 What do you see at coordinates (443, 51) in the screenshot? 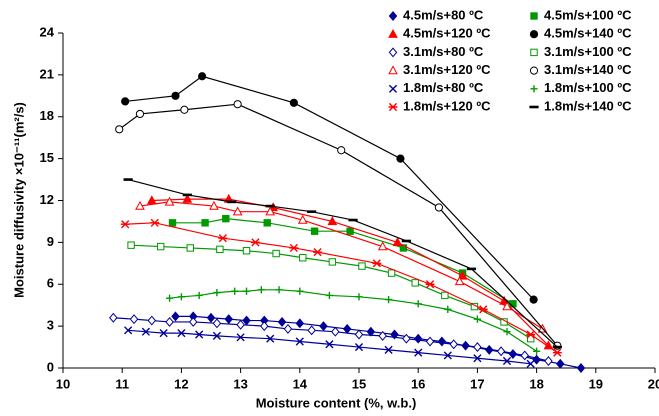
I see `legend-label: 3.1m/s+80 ºC` at bounding box center [443, 51].